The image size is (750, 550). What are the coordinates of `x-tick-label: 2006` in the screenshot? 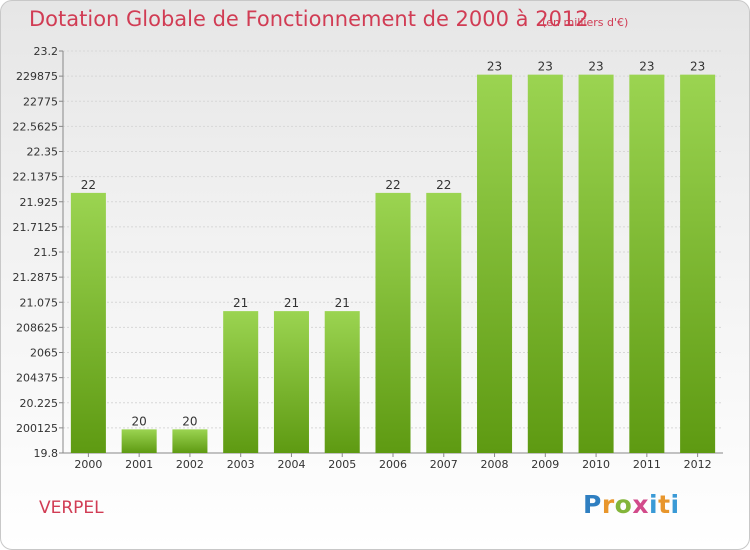 It's located at (393, 464).